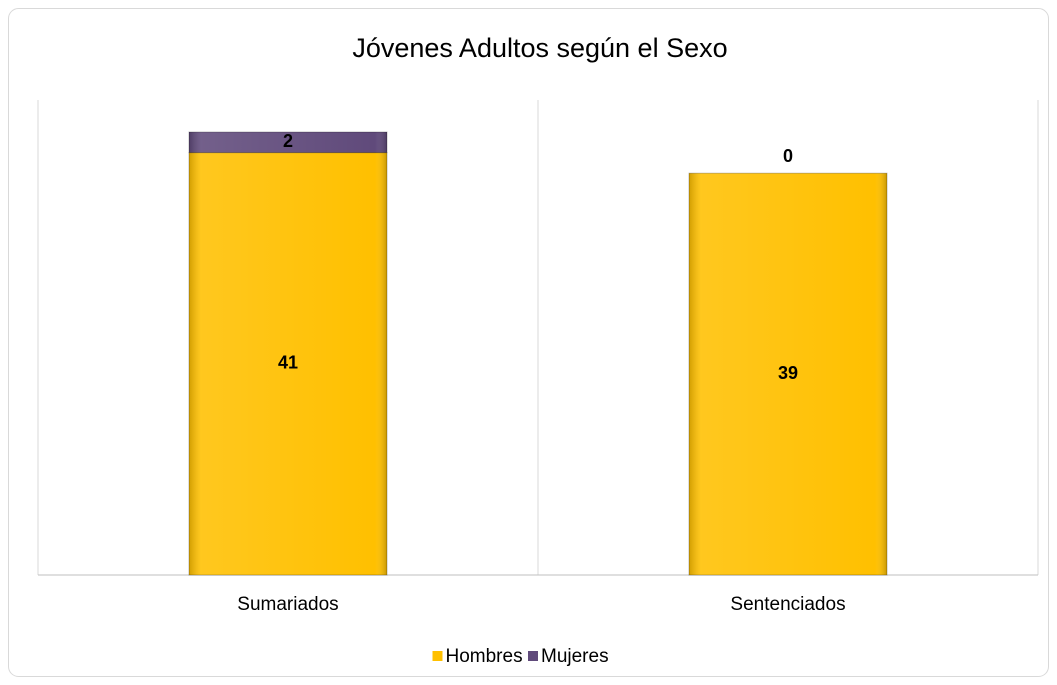 The width and height of the screenshot is (1057, 685). I want to click on chart-title: Jóvenes Adultos según el Sexo, so click(539, 48).